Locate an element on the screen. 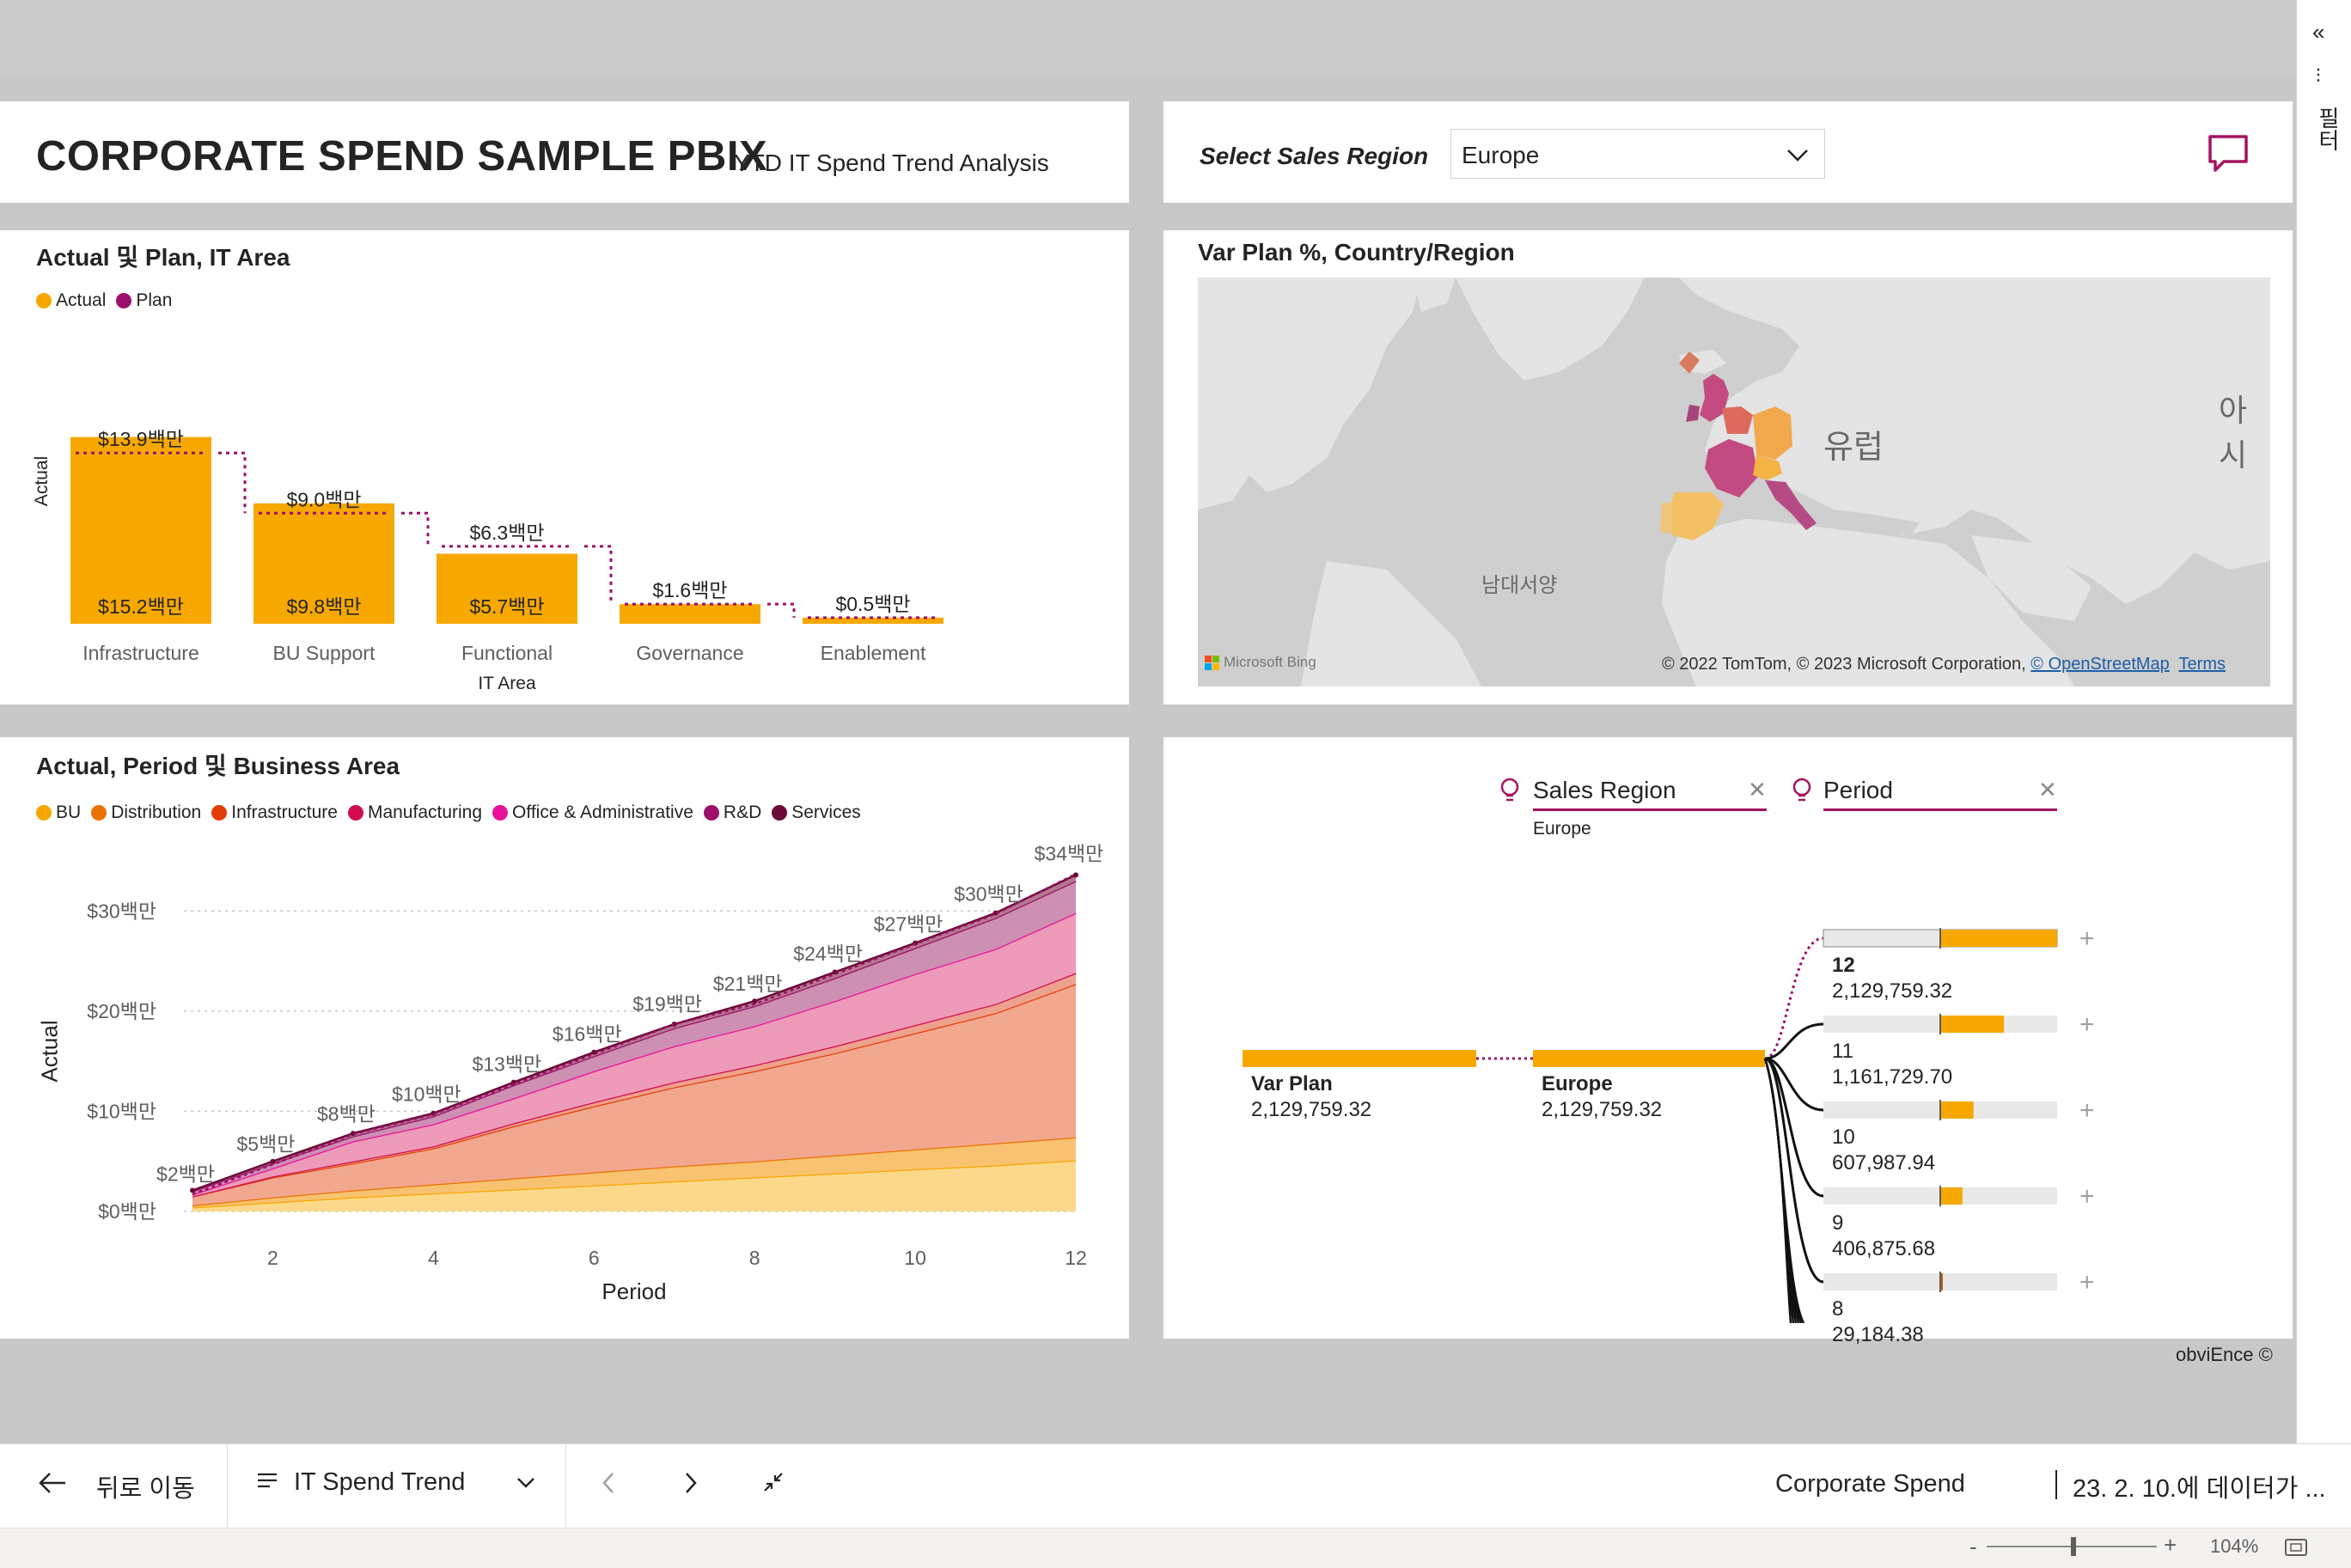 The width and height of the screenshot is (2351, 1568). legend-label: Office & Administrative is located at coordinates (602, 812).